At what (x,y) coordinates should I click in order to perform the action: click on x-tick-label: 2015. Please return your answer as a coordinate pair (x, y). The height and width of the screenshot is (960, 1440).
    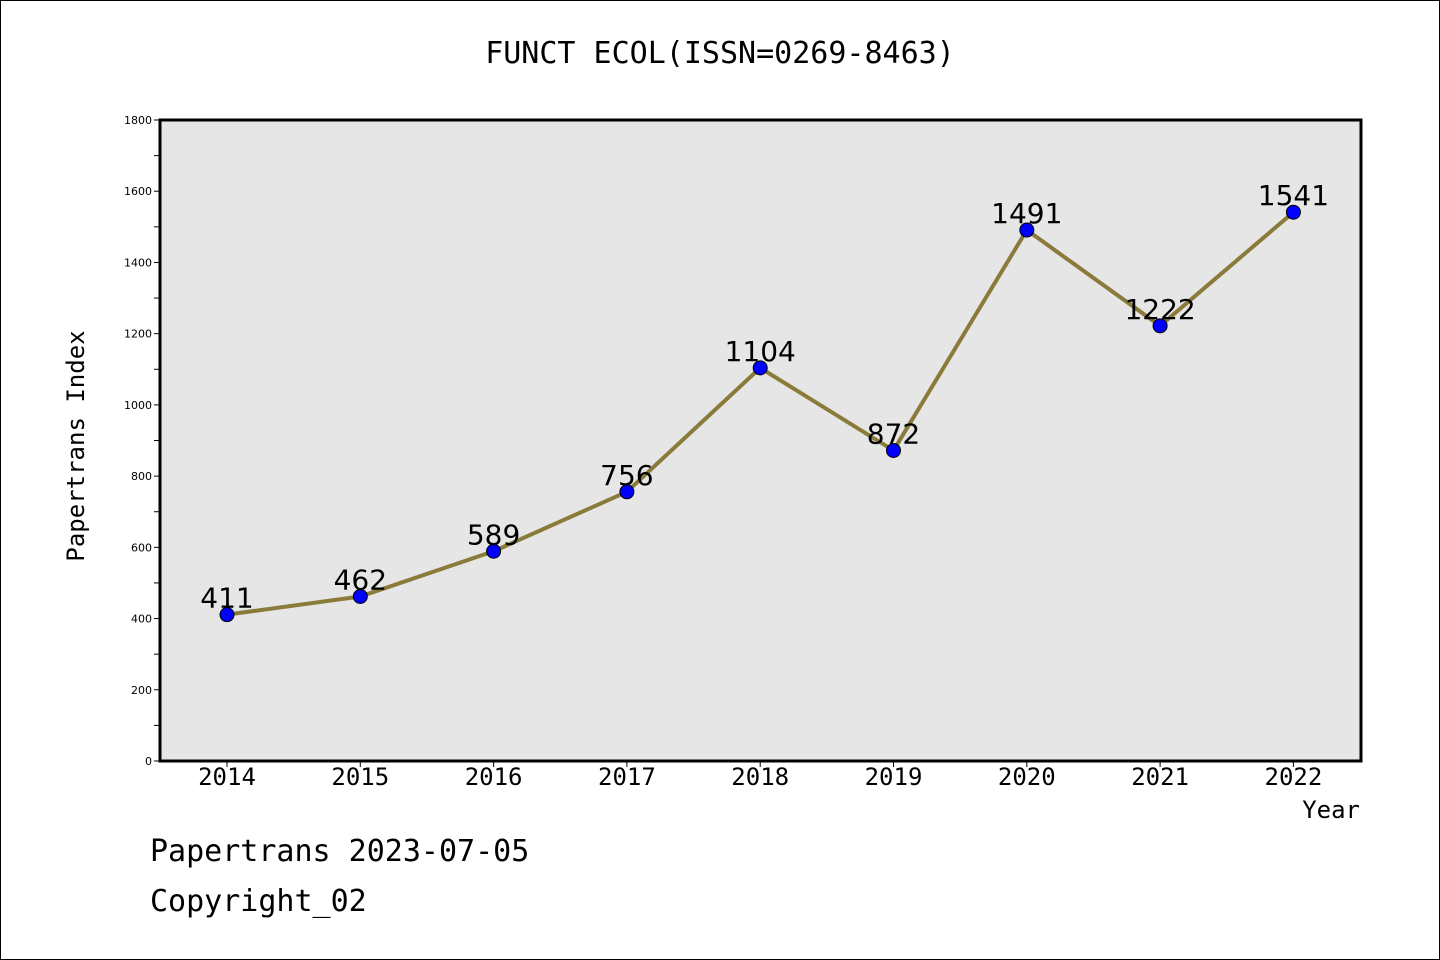
    Looking at the image, I should click on (360, 777).